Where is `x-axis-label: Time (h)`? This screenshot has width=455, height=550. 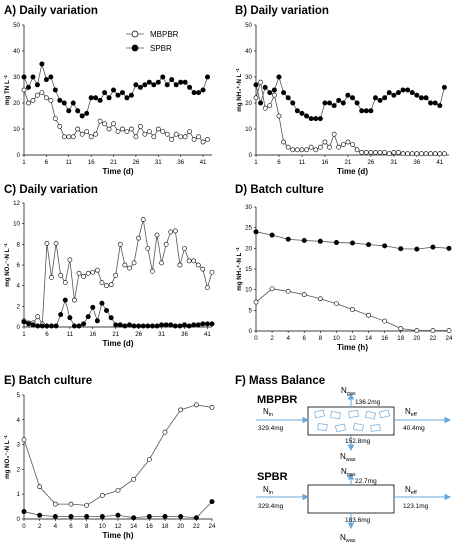
x-axis-label: Time (h) is located at coordinates (118, 535).